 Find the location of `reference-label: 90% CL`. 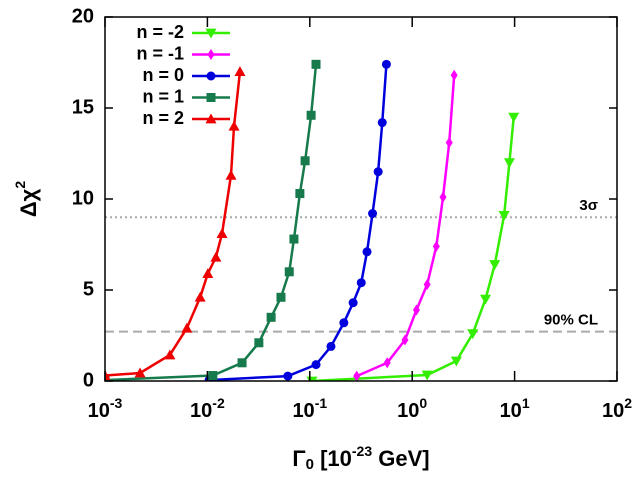

reference-label: 90% CL is located at coordinates (571, 320).